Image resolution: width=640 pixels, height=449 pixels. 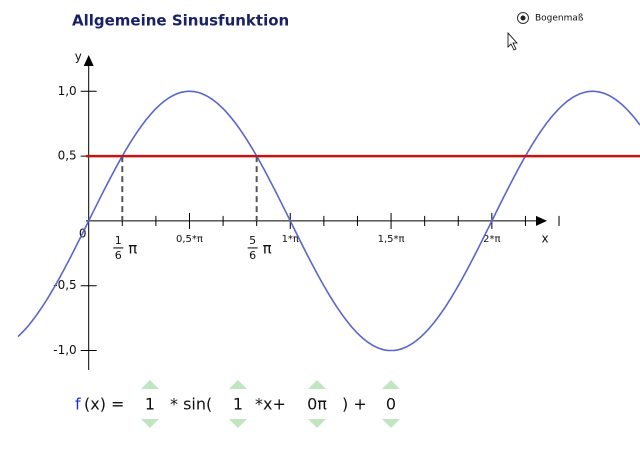 What do you see at coordinates (78, 404) in the screenshot?
I see `function-name: f` at bounding box center [78, 404].